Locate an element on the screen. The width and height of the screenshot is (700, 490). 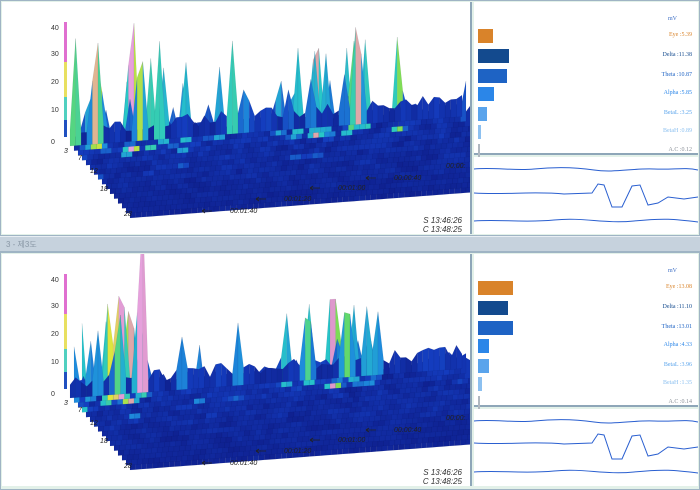
panel-title-bar: 3 - 제3도 is located at coordinates (350, 244).